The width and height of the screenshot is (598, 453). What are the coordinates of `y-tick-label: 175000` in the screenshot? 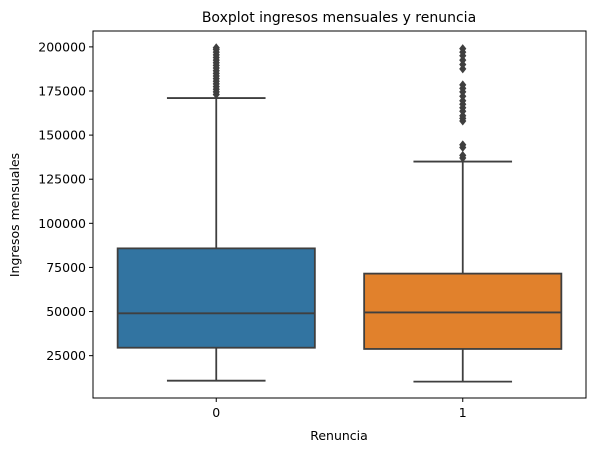 It's located at (62, 90).